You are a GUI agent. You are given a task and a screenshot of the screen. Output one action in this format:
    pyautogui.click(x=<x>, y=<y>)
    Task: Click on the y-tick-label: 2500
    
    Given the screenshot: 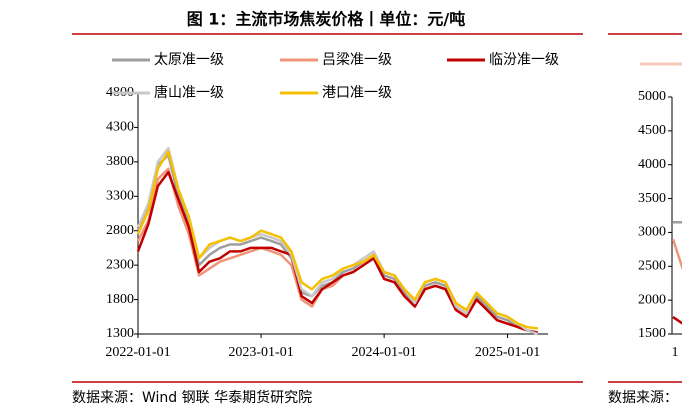 What is the action you would take?
    pyautogui.click(x=652, y=266)
    